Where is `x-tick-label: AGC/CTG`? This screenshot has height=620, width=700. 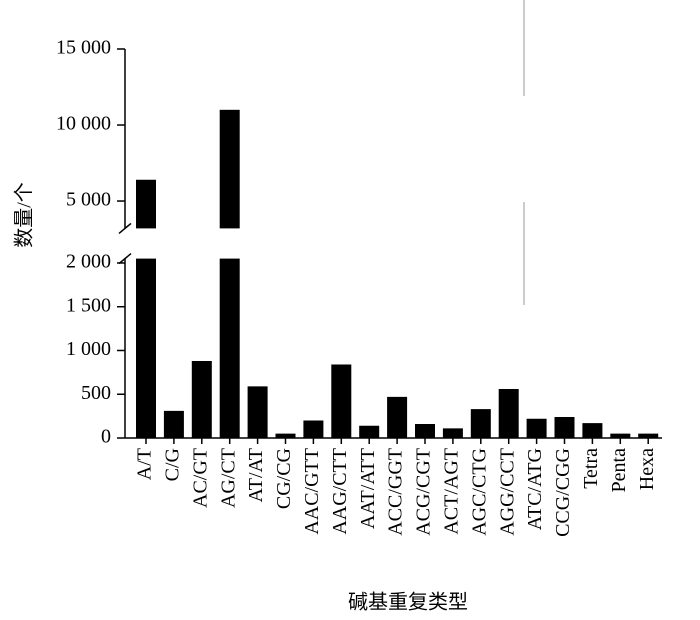 x-tick-label: AGC/CTG is located at coordinates (479, 492).